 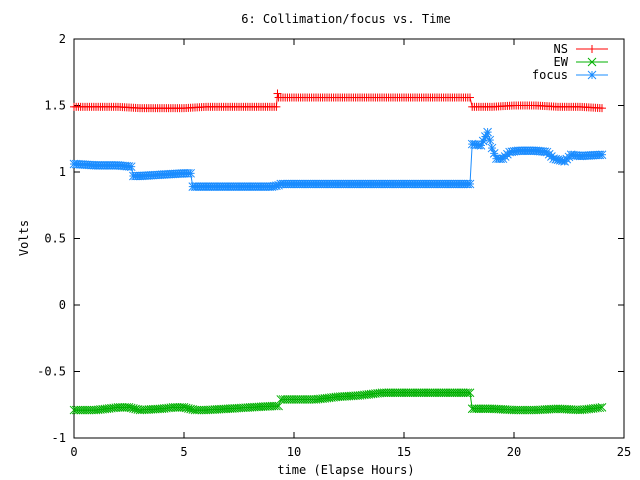 What do you see at coordinates (55, 106) in the screenshot?
I see `y-tick-label: 1.5` at bounding box center [55, 106].